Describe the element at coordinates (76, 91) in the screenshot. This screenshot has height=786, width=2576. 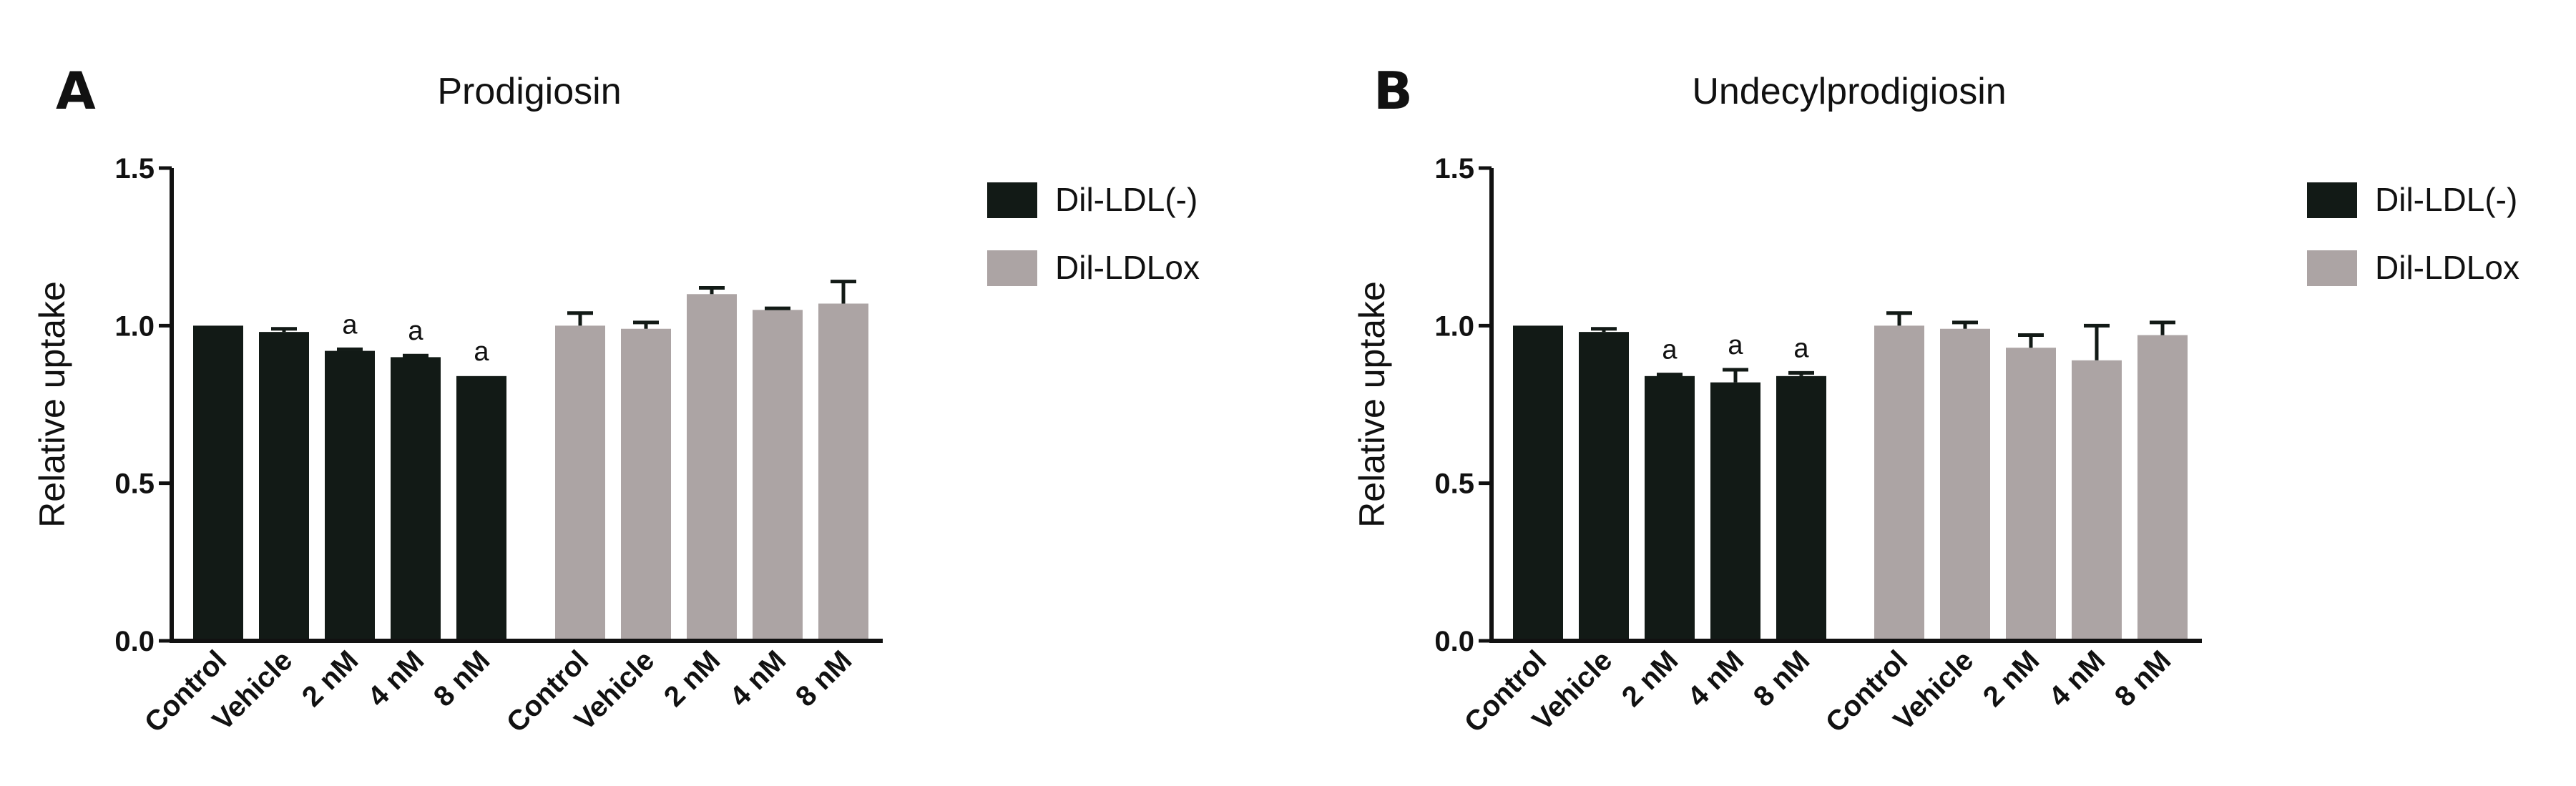
I see `panel-letter: A` at that location.